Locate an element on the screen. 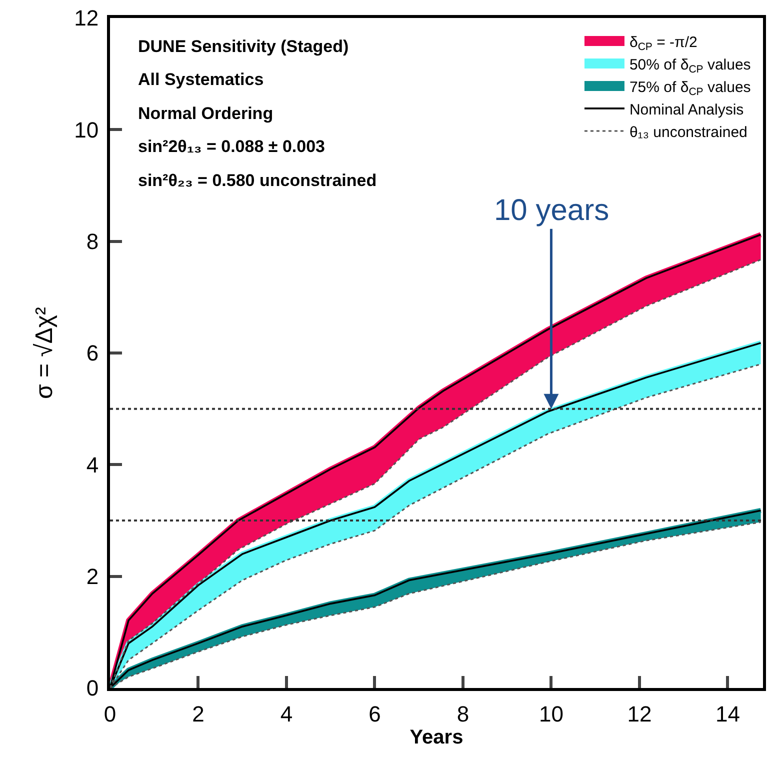 The height and width of the screenshot is (758, 768). x-tick-label: 10 is located at coordinates (551, 713).